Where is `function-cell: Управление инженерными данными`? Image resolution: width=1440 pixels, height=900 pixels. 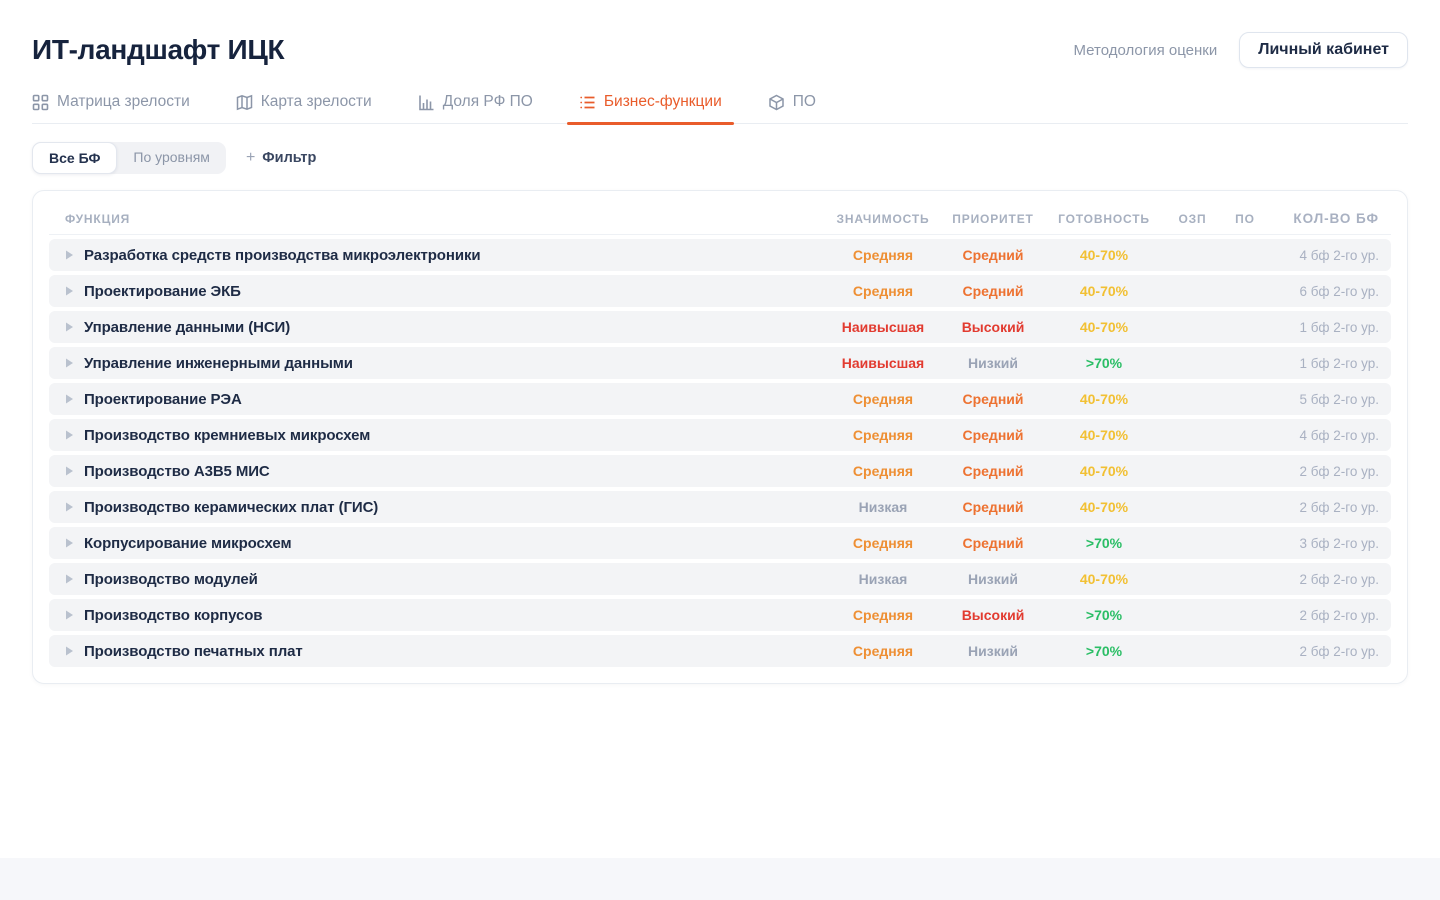
function-cell: Управление инженерными данными is located at coordinates (438, 363).